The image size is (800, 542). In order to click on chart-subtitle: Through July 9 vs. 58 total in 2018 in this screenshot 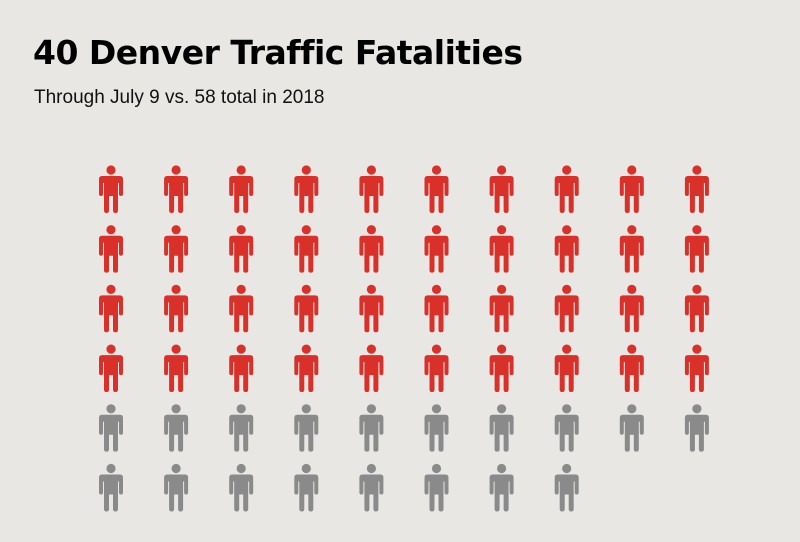, I will do `click(179, 97)`.